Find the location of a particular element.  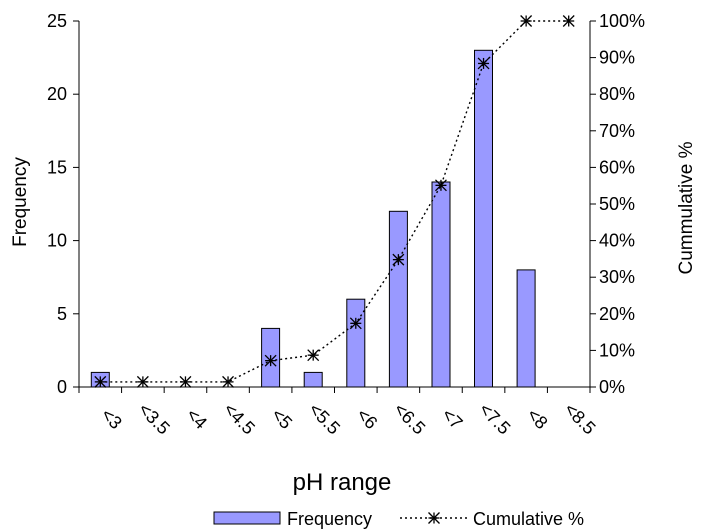

legend-cumulative-star is located at coordinates (434, 518).